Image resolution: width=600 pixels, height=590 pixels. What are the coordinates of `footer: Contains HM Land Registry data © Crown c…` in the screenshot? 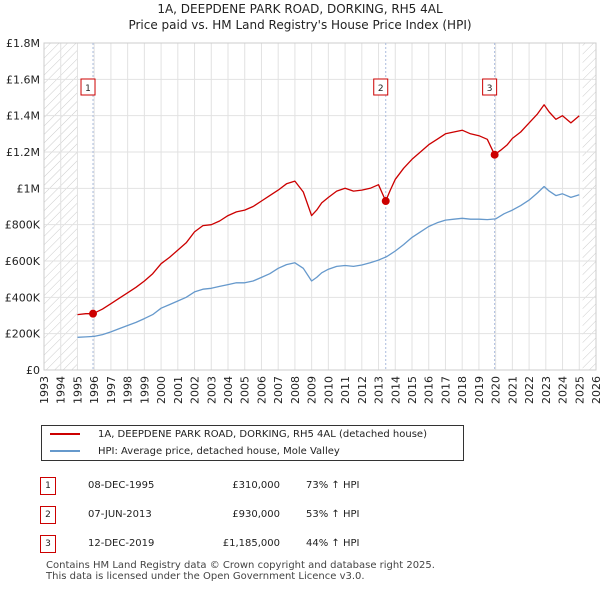 It's located at (240, 571).